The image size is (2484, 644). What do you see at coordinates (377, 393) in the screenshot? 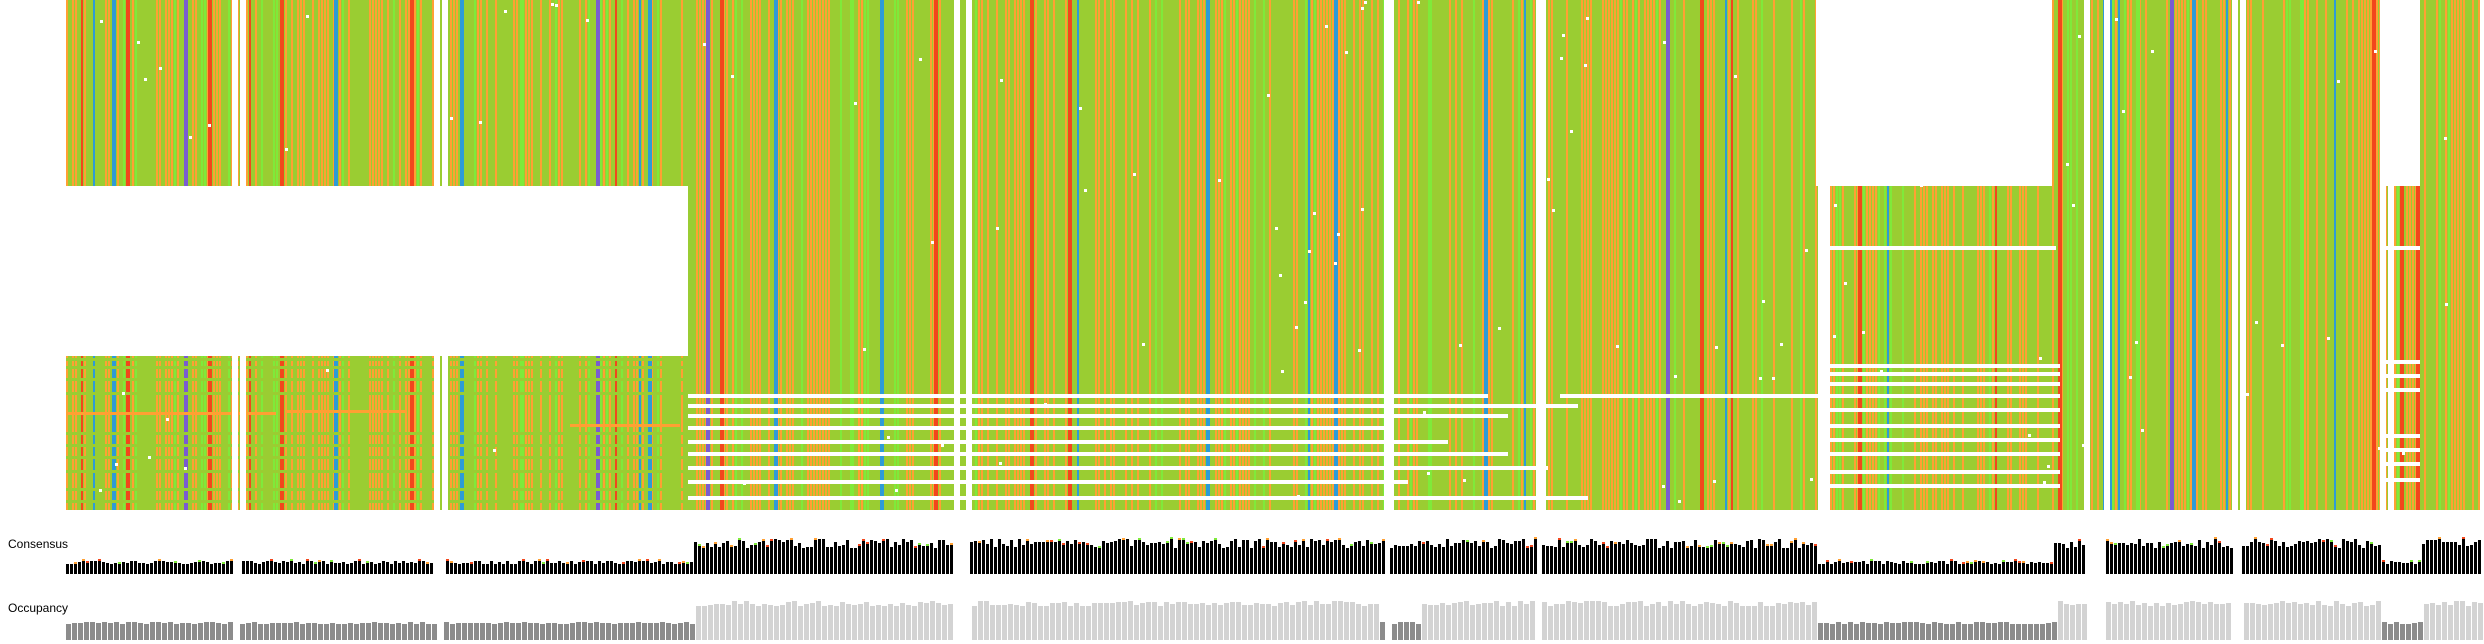
I see `msa-row-fragment` at bounding box center [377, 393].